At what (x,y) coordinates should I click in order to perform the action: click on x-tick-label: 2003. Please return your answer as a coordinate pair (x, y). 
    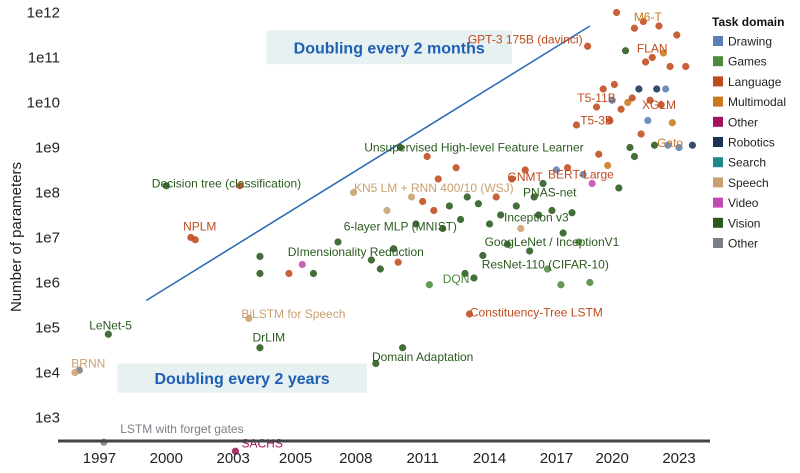
    Looking at the image, I should click on (233, 458).